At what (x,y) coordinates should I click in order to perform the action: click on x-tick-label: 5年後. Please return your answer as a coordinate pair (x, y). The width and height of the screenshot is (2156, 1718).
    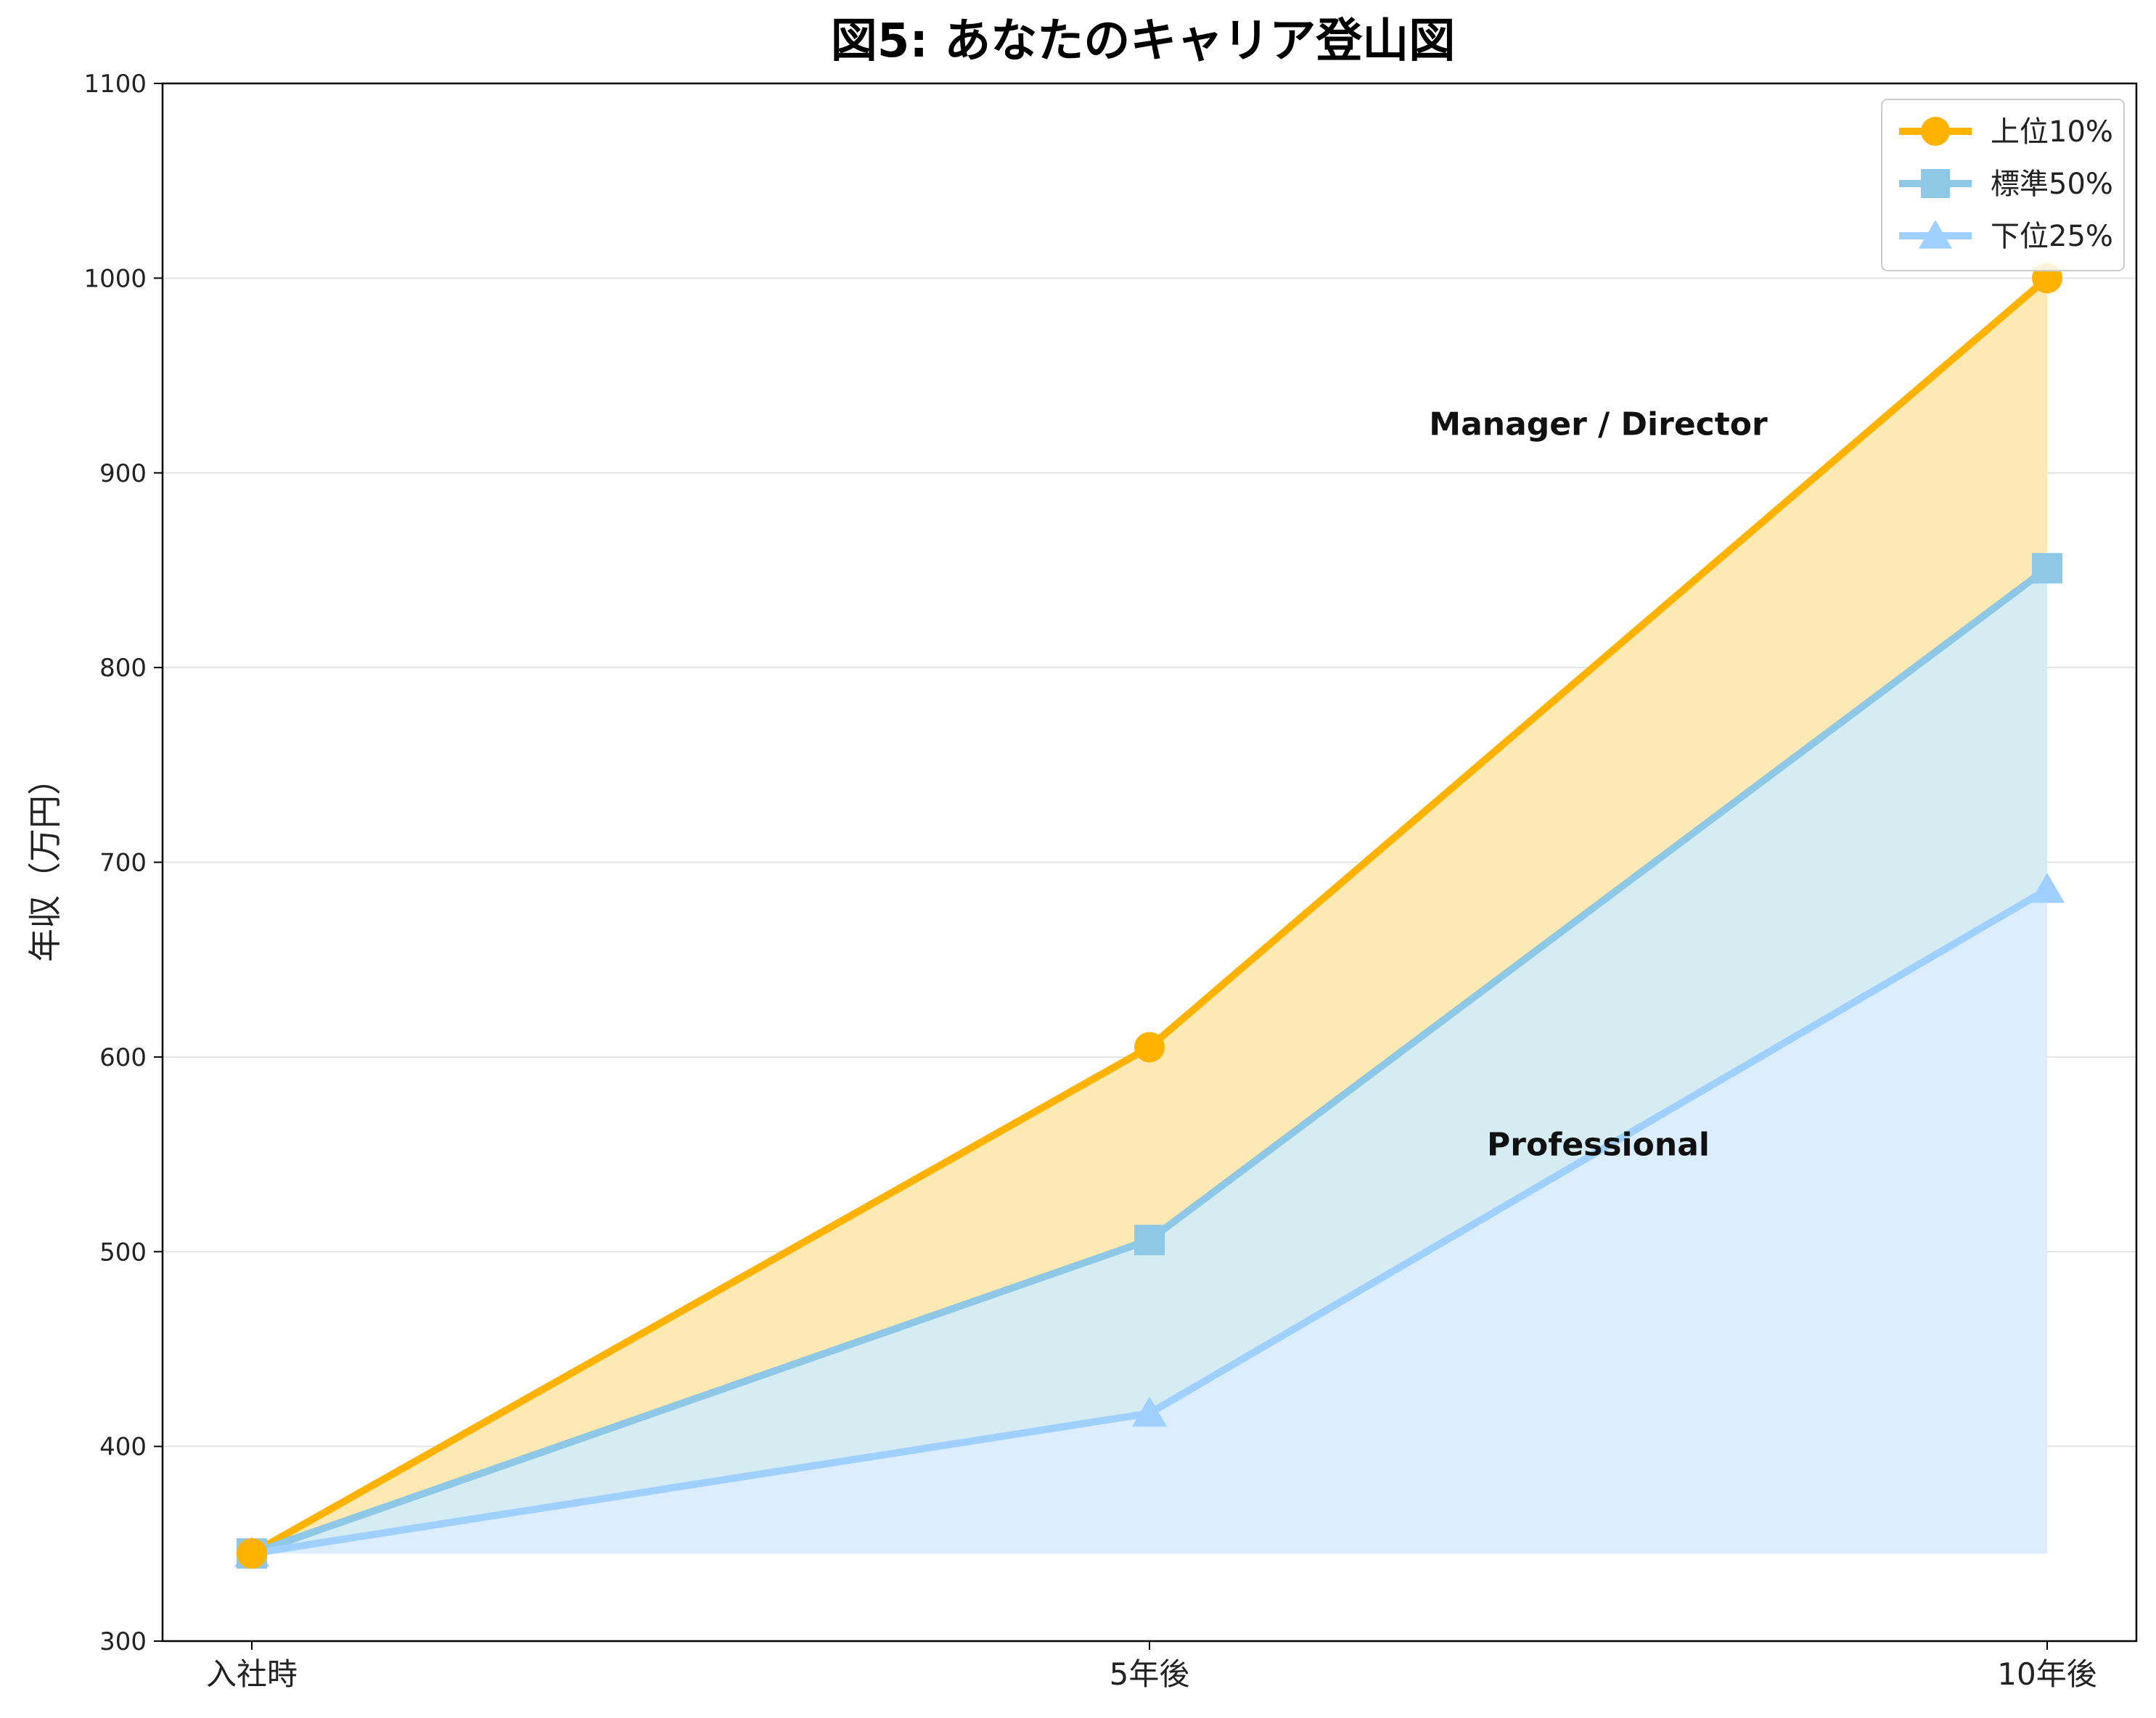
    Looking at the image, I should click on (1150, 1674).